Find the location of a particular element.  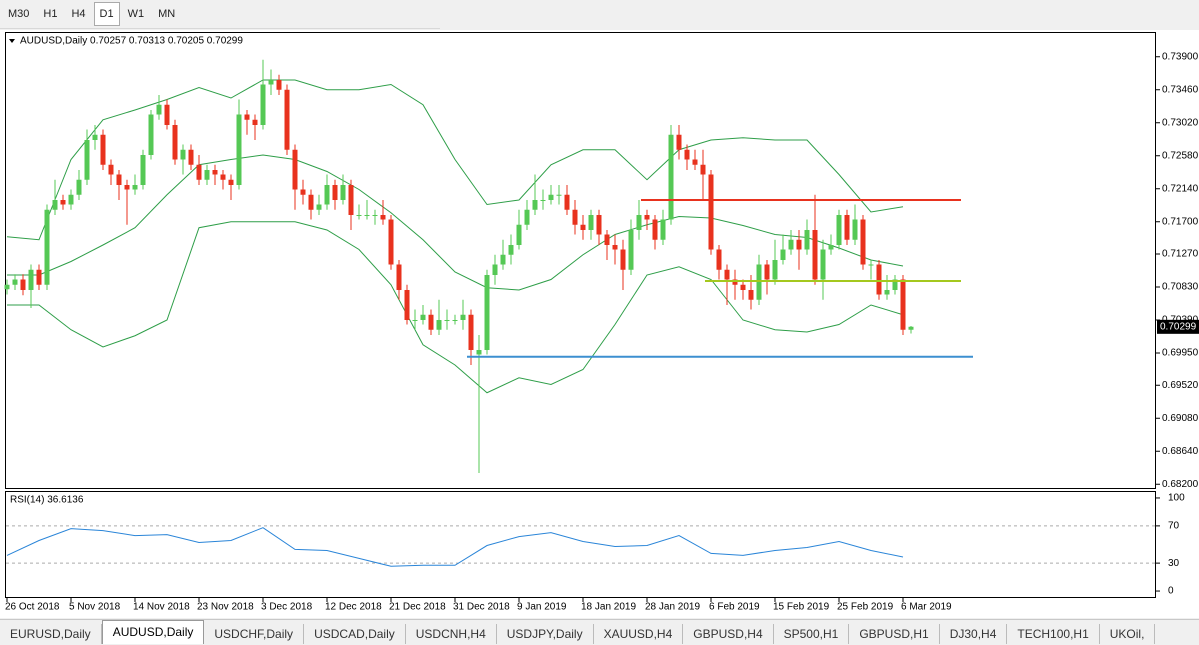

chart-tab: AUDUSD,Daily is located at coordinates (153, 632).